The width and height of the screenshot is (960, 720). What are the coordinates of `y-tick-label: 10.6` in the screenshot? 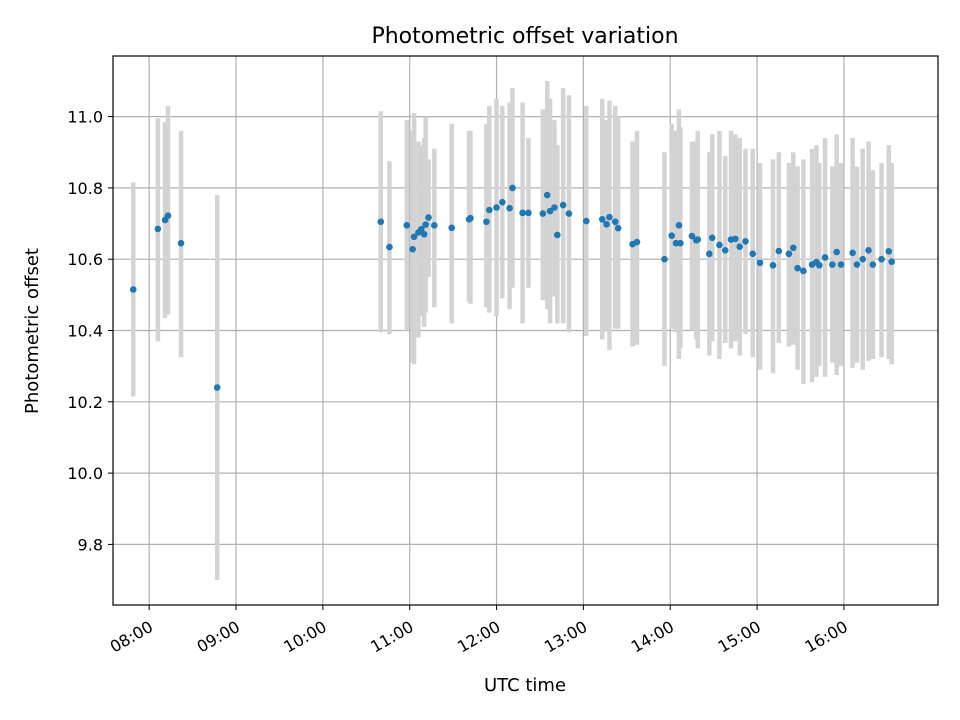 It's located at (85, 259).